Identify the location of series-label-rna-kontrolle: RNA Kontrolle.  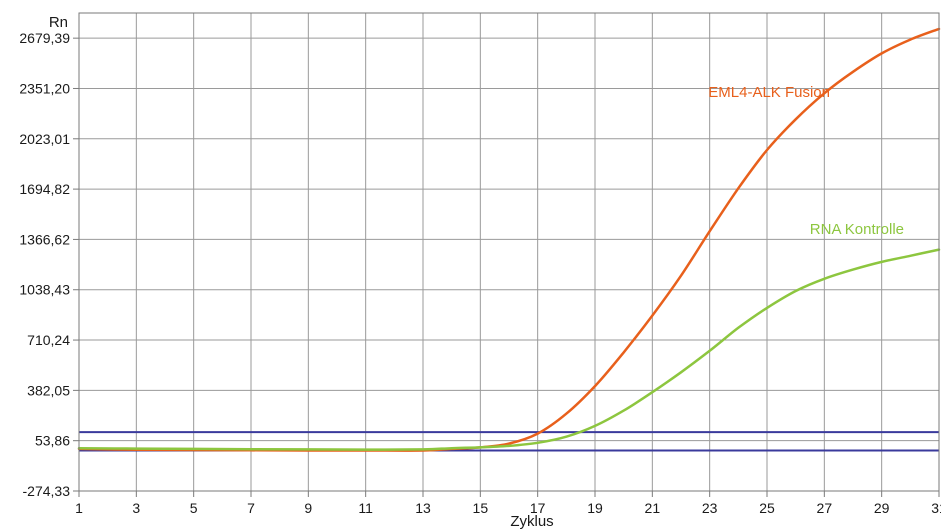
(857, 229).